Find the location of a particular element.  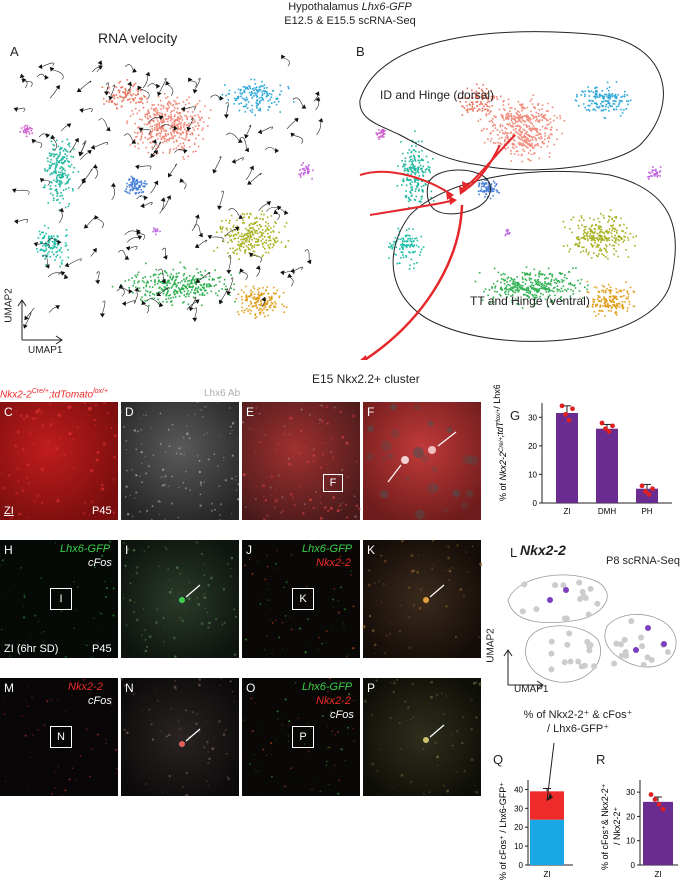

g-data-point is located at coordinates (649, 494).